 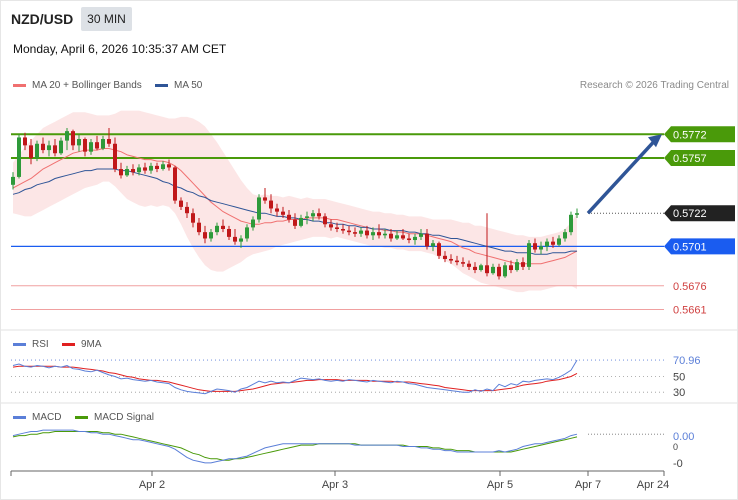 I want to click on macd-line, so click(x=295, y=446).